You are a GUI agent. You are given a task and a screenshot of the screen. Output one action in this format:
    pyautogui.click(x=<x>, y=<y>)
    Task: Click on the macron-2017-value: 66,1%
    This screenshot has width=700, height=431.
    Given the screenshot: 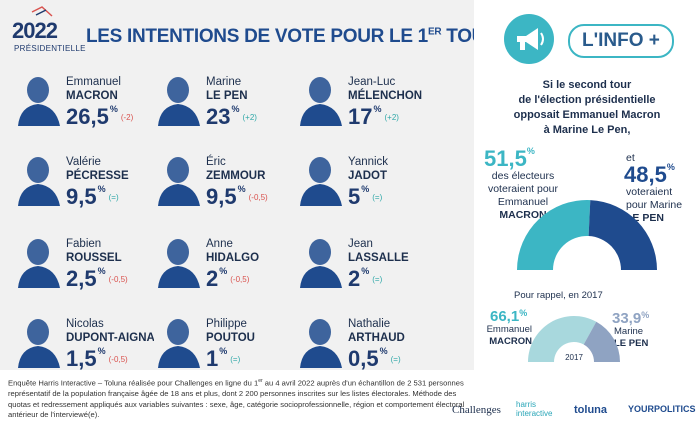 What is the action you would take?
    pyautogui.click(x=509, y=316)
    